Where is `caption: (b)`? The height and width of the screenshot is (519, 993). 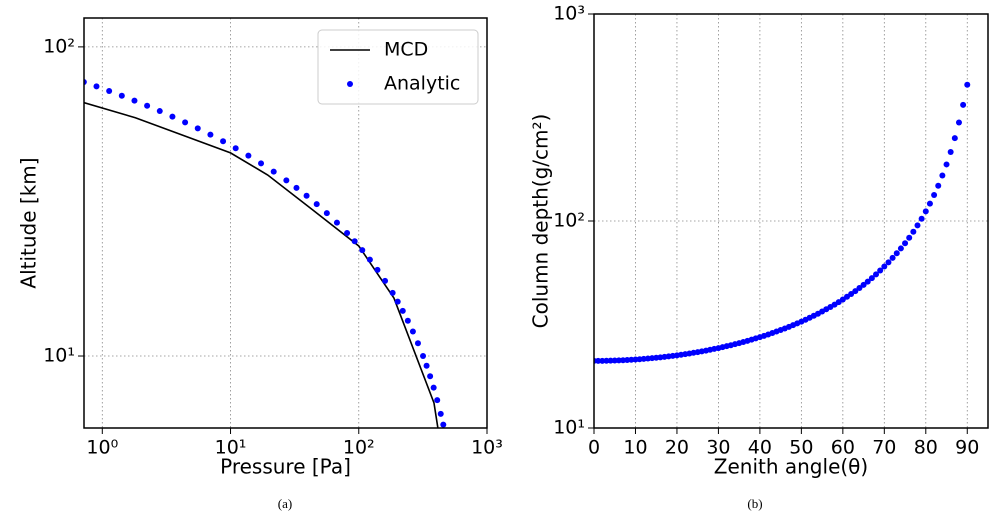
caption: (b) is located at coordinates (754, 503).